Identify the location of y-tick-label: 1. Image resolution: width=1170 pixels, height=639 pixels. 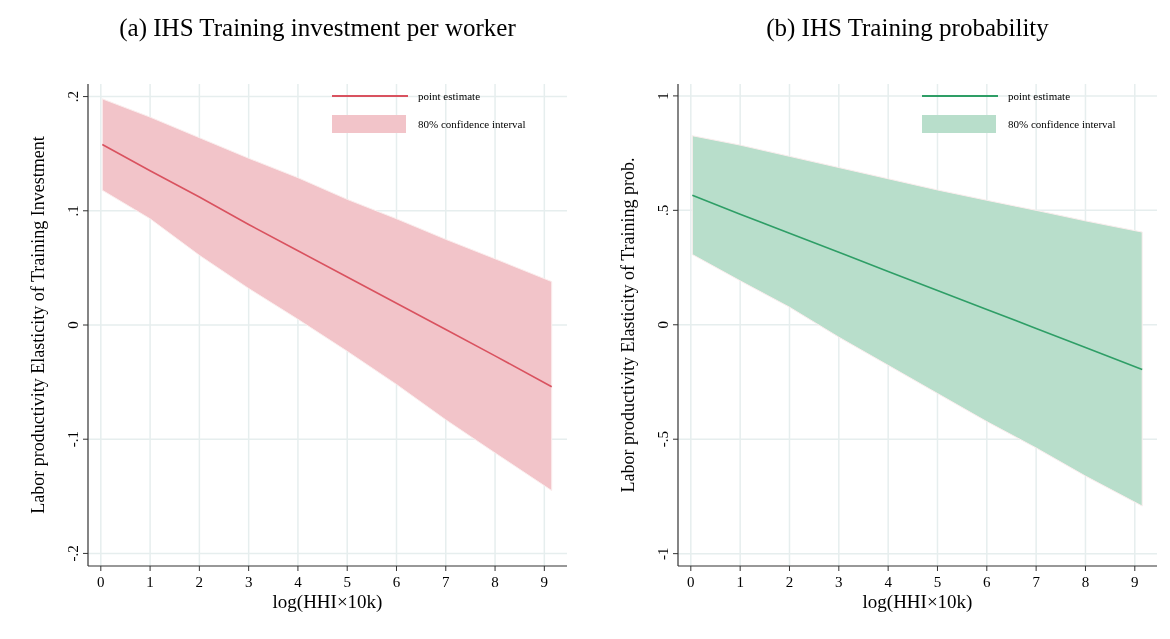
(663, 96).